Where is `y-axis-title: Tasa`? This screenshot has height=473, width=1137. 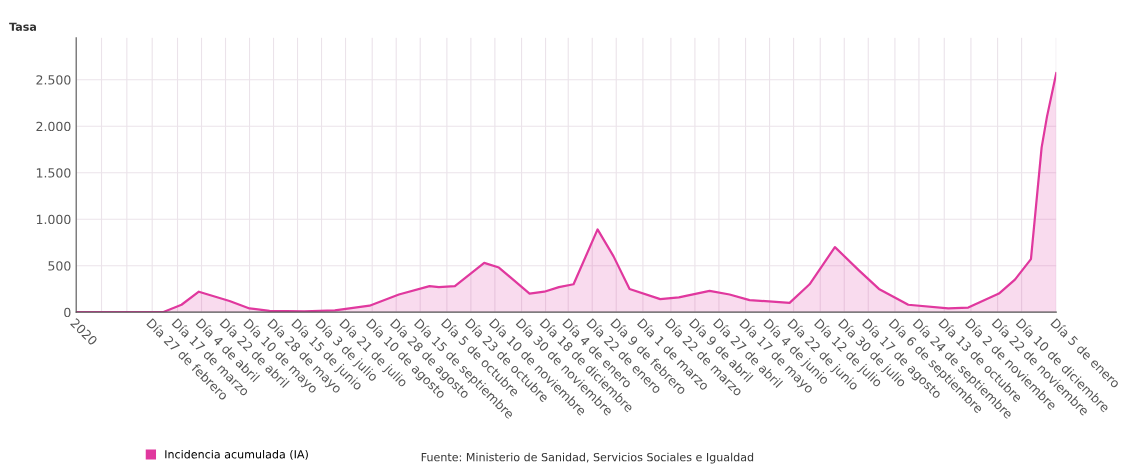
y-axis-title: Tasa is located at coordinates (22, 26).